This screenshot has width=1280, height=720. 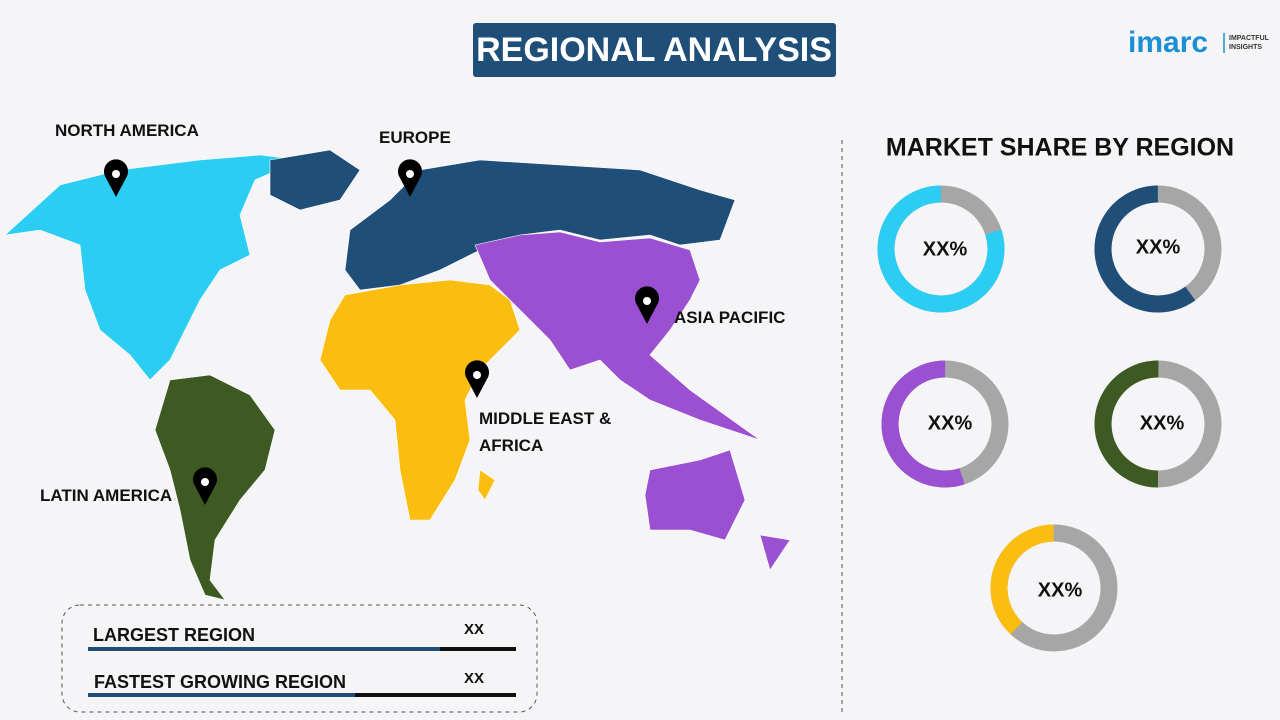 What do you see at coordinates (1168, 42) in the screenshot?
I see `logo: imarc` at bounding box center [1168, 42].